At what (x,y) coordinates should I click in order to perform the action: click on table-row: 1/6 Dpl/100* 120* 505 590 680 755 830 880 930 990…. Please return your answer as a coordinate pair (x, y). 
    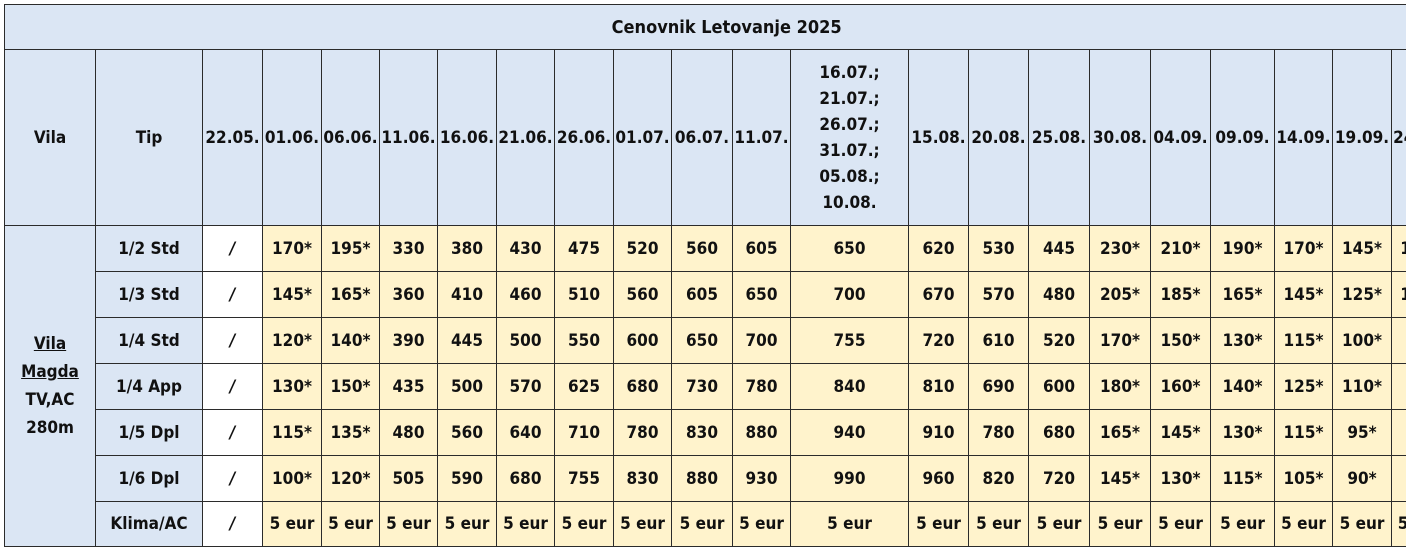
    Looking at the image, I should click on (705, 478).